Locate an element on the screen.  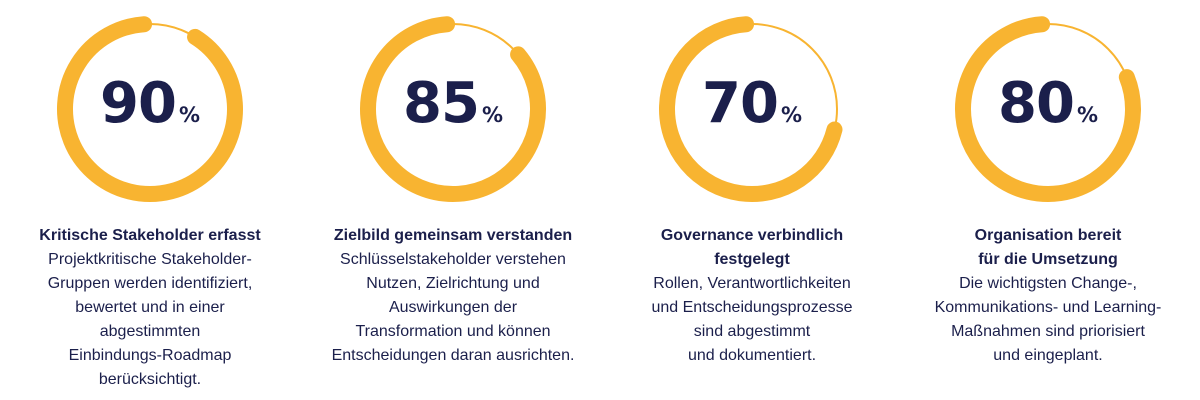
kpi-unit-3: % is located at coordinates (791, 114).